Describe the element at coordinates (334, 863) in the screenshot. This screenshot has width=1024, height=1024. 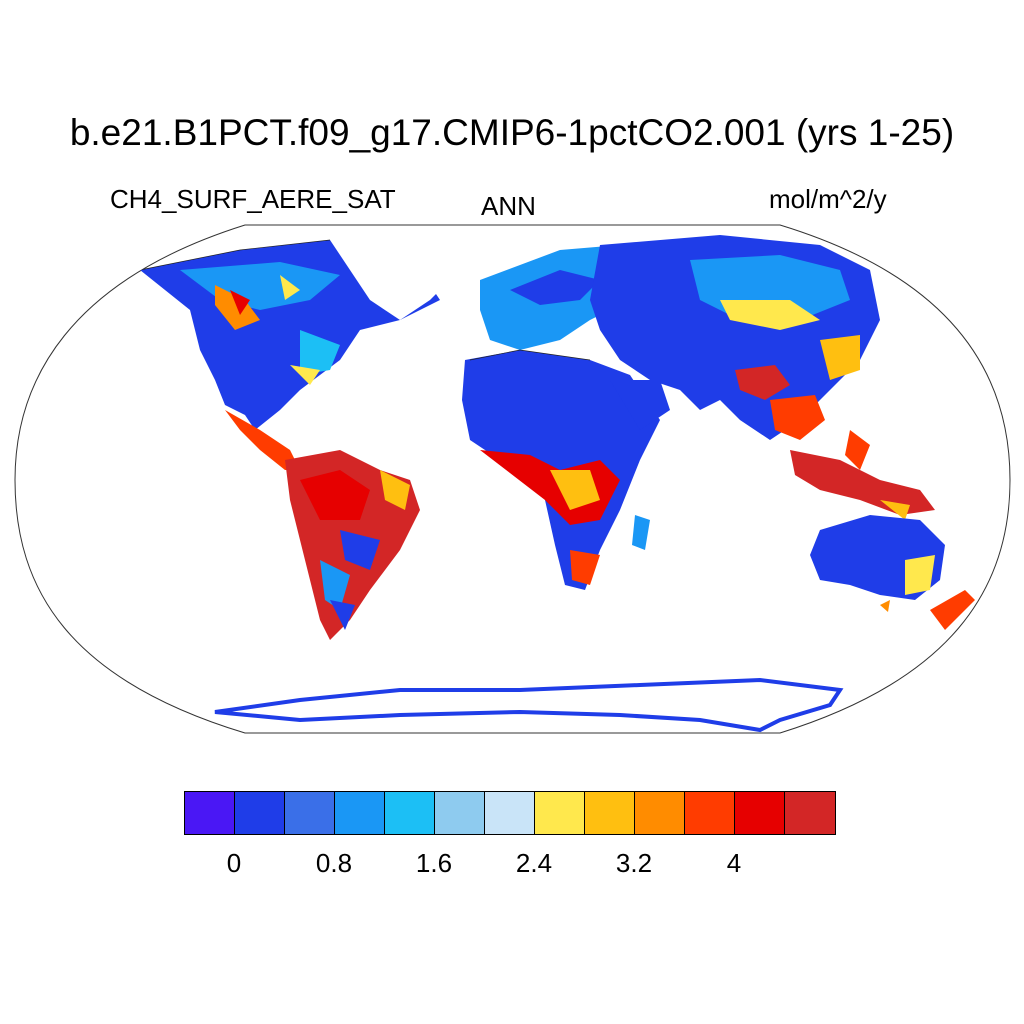
I see `colorbar-tick-label: 0.8` at that location.